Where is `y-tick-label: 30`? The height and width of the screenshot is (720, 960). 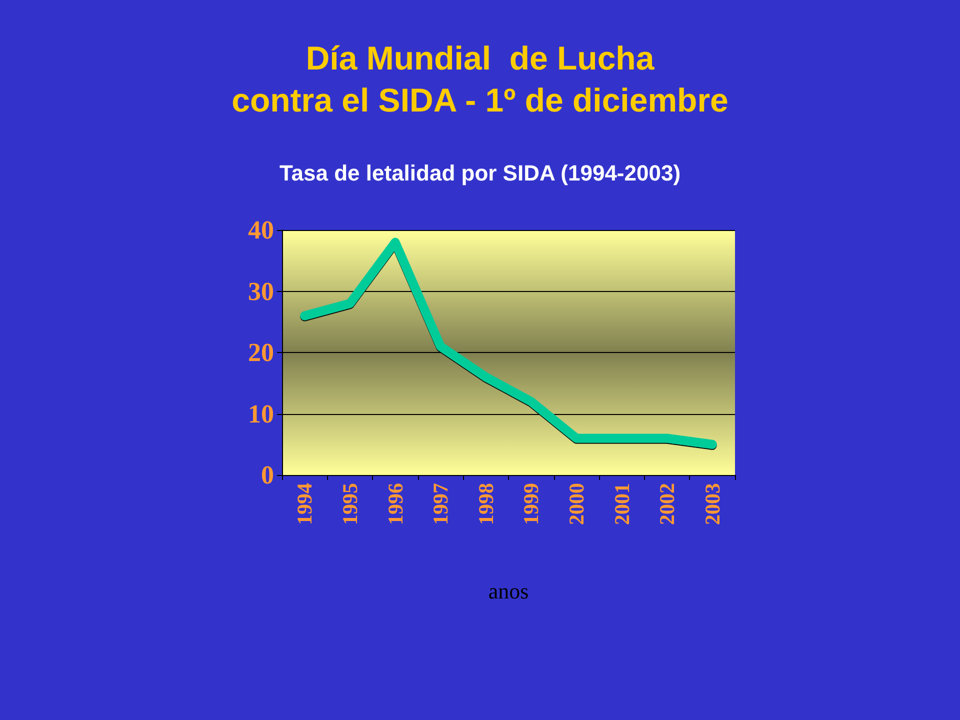
y-tick-label: 30 is located at coordinates (261, 291).